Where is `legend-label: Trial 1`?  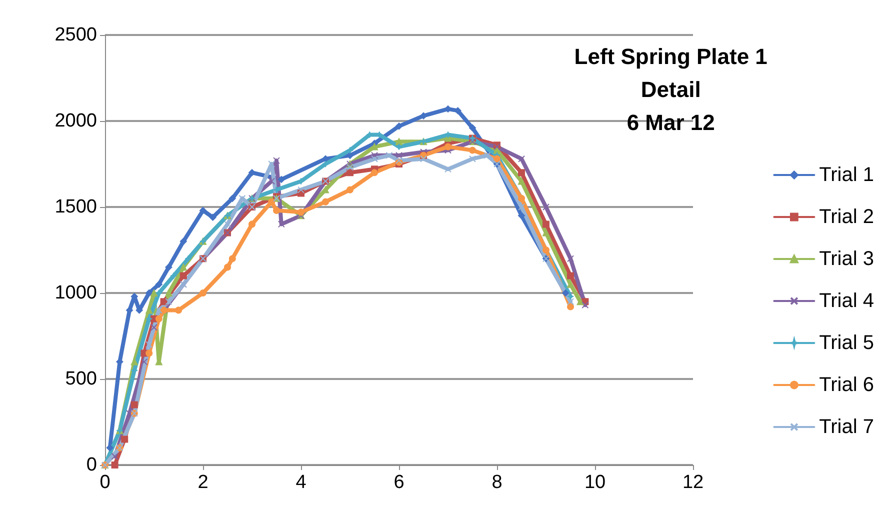 legend-label: Trial 1 is located at coordinates (846, 175).